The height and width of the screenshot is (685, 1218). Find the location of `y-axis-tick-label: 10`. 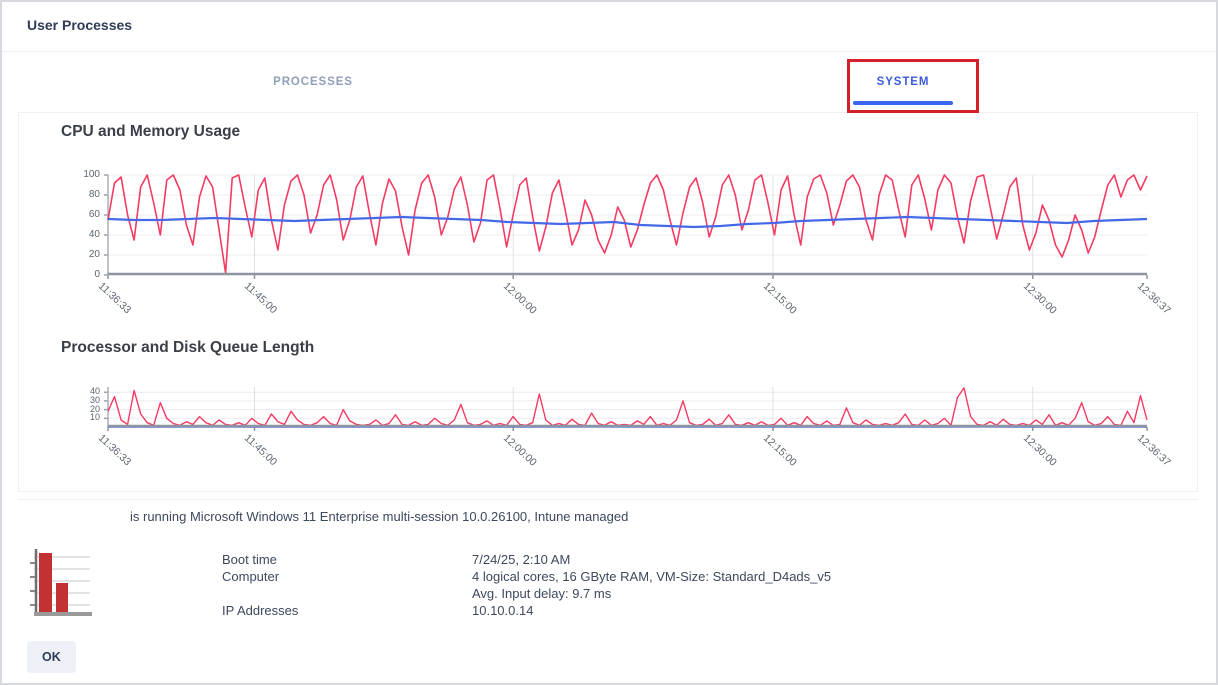

y-axis-tick-label: 10 is located at coordinates (94, 417).